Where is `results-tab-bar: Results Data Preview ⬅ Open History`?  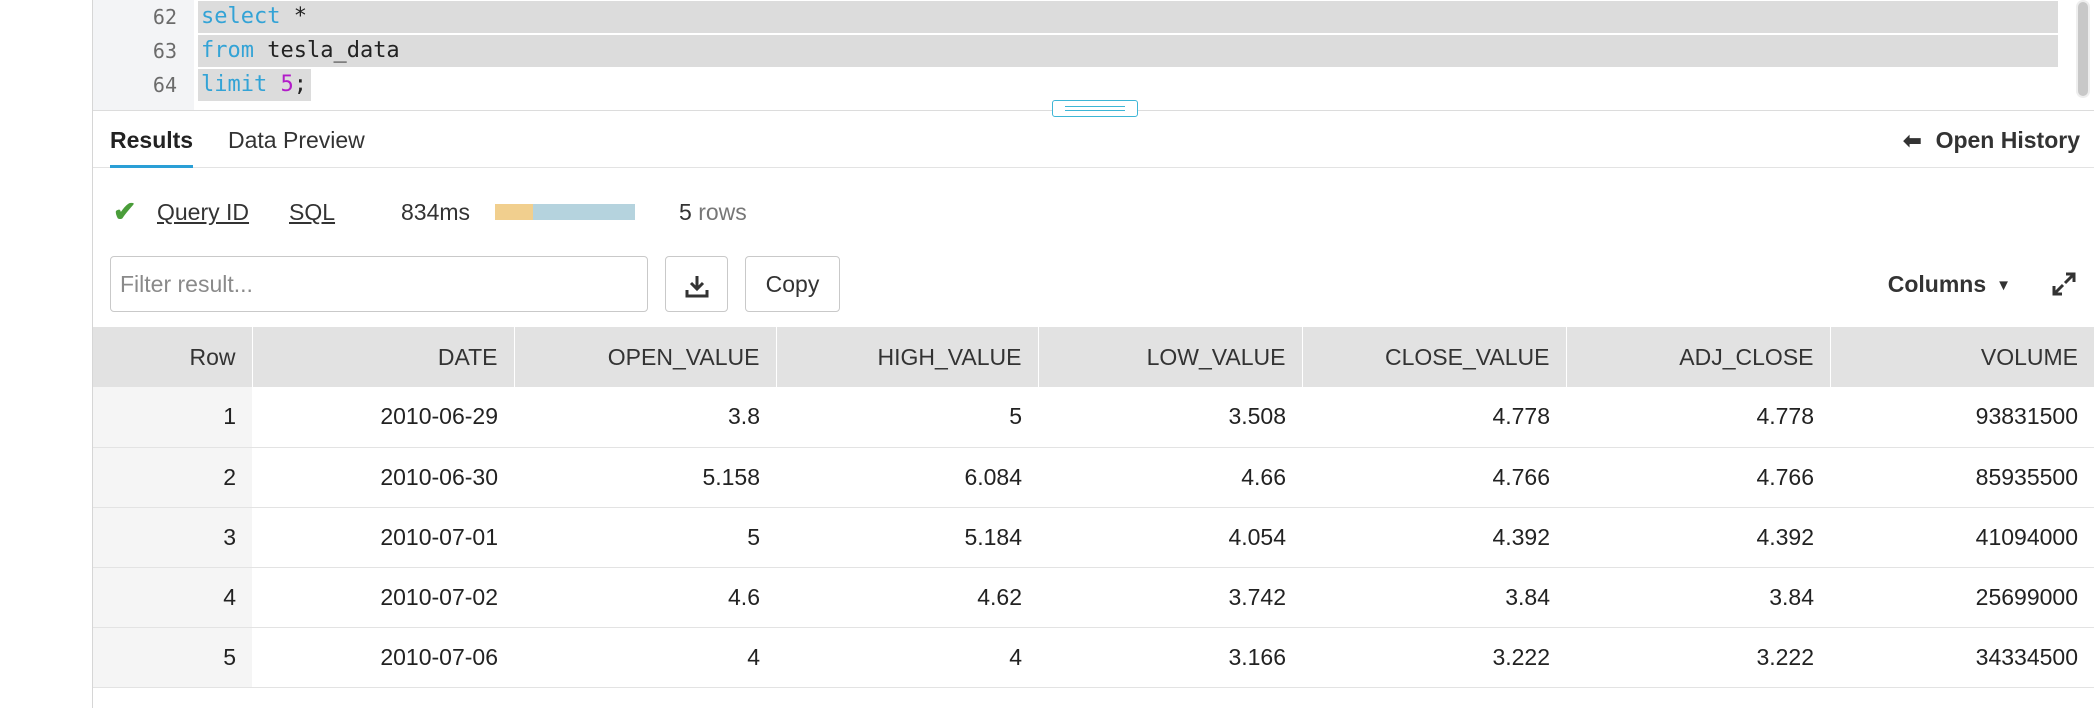 results-tab-bar: Results Data Preview ⬅ Open History is located at coordinates (1093, 139).